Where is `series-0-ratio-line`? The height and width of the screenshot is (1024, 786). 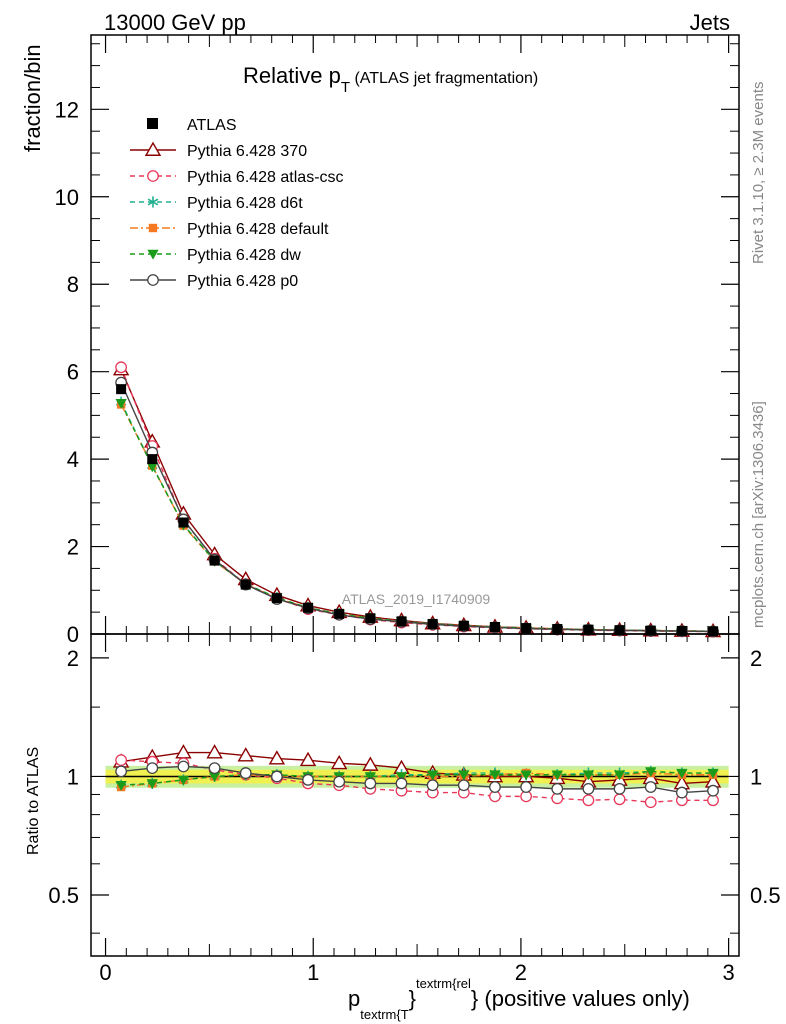 series-0-ratio-line is located at coordinates (417, 768).